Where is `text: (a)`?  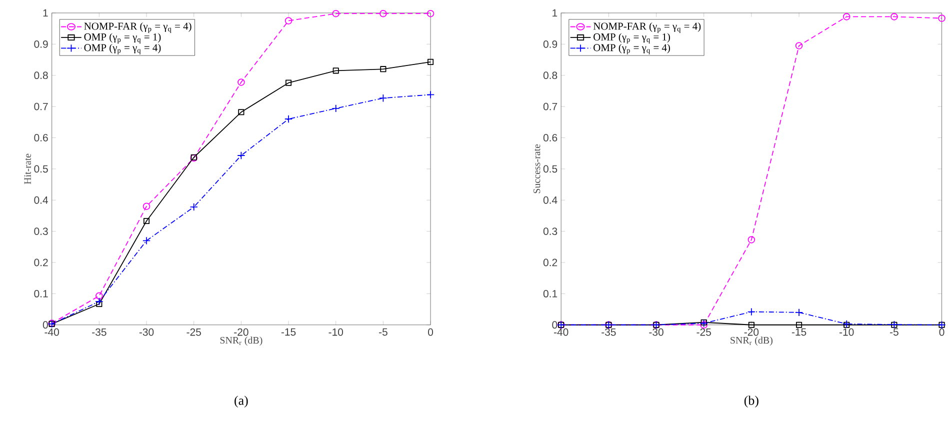 text: (a) is located at coordinates (241, 402).